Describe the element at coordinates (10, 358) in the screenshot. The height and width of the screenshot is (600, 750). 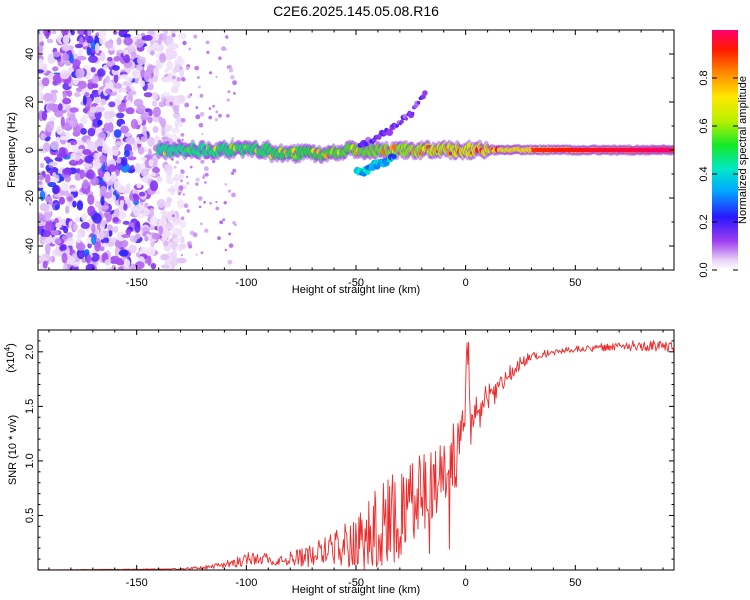
I see `snr-y-multiplier: (x104)` at that location.